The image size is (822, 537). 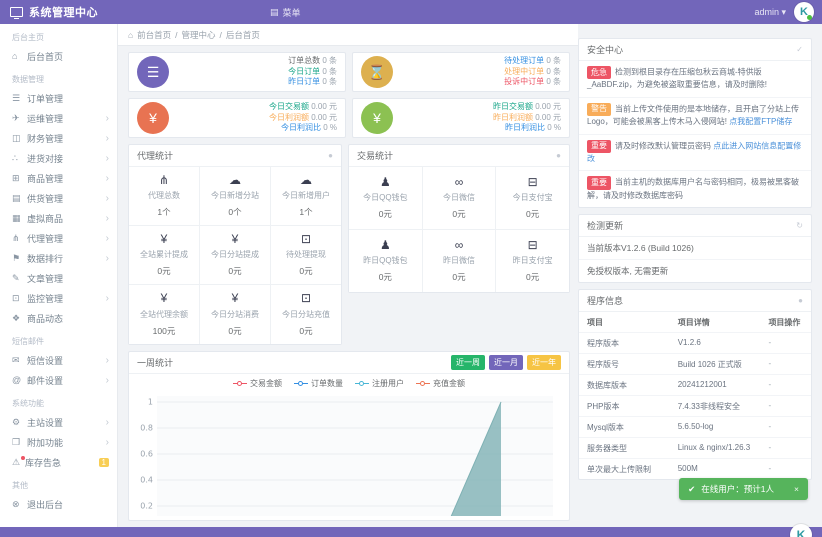 What do you see at coordinates (459, 198) in the screenshot?
I see `trade-stat-cell: ∞ 今日微信 0元` at bounding box center [459, 198].